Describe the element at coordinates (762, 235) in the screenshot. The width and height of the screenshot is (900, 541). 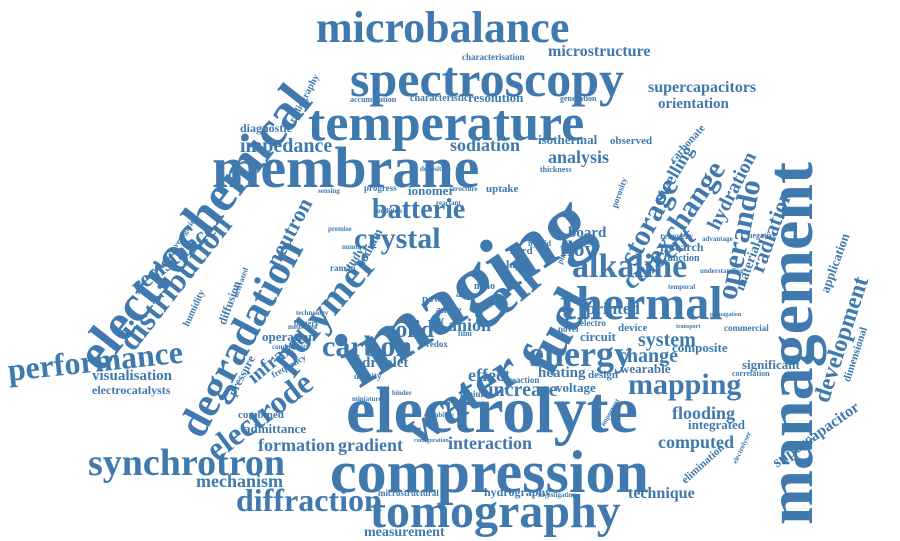
I see `word-negative: negative` at that location.